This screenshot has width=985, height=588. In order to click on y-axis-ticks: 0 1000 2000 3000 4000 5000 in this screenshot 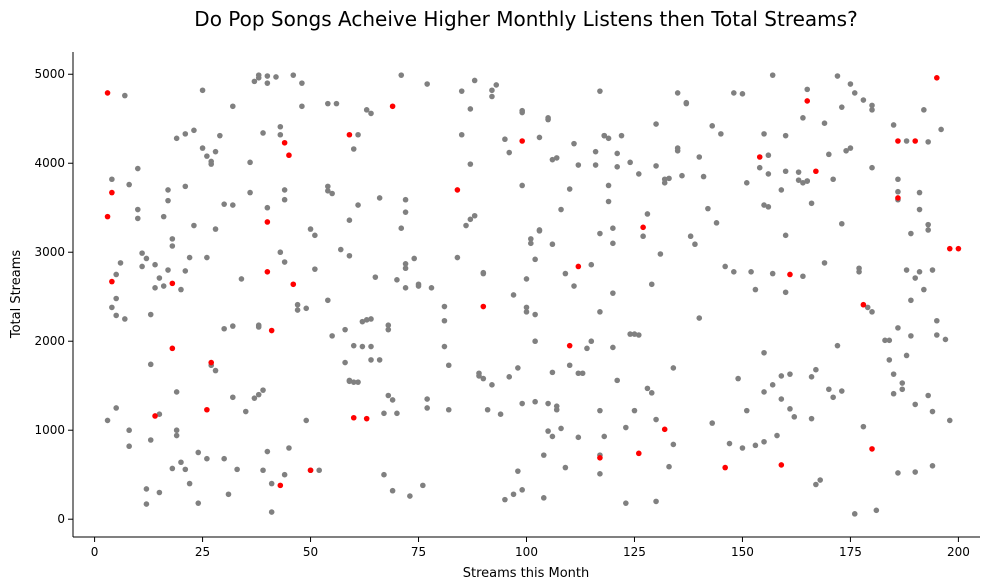, I will do `click(53, 296)`.